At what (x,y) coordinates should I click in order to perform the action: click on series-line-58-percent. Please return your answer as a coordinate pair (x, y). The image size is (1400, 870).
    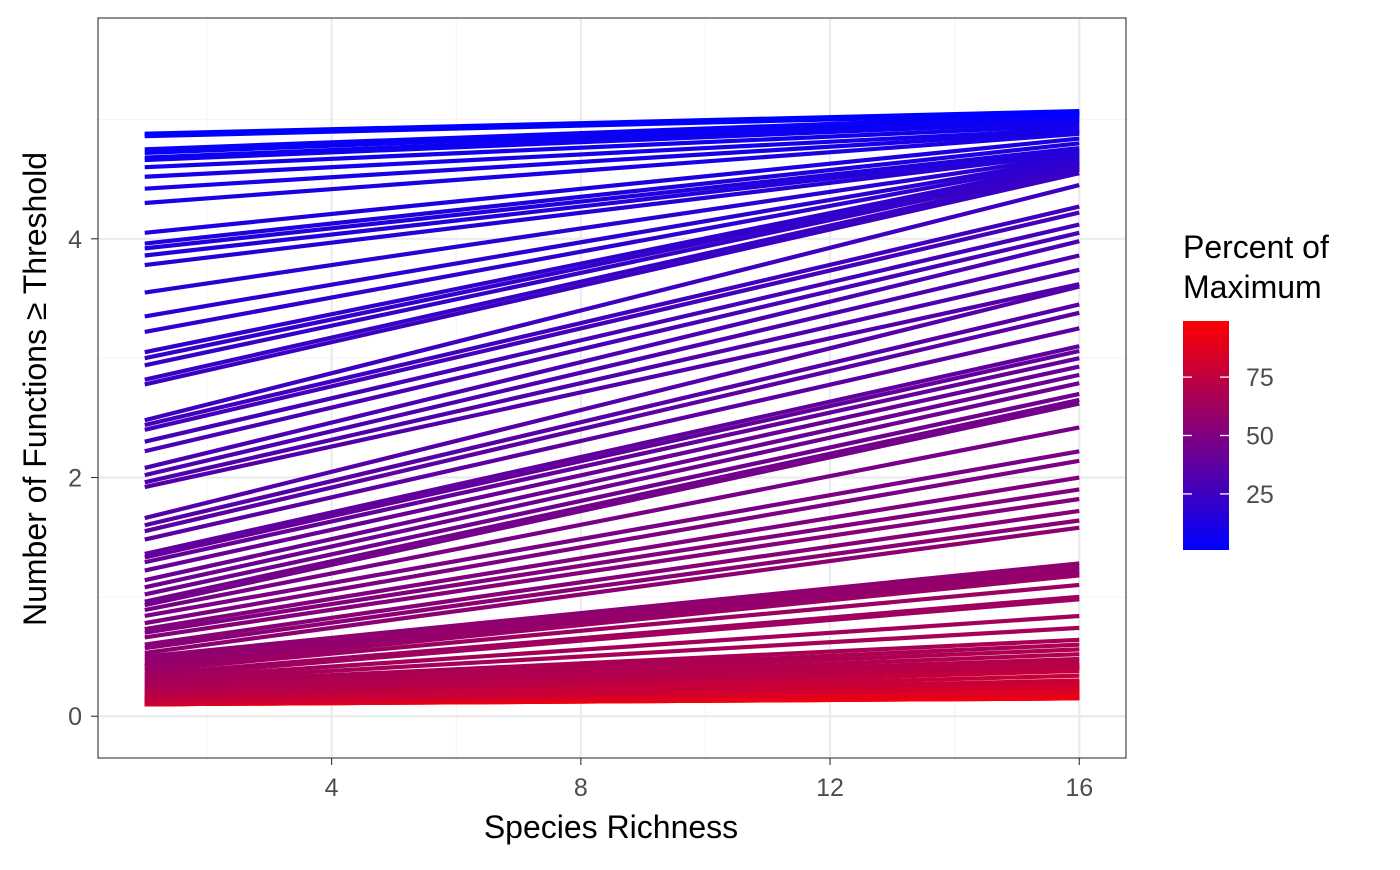
    Looking at the image, I should click on (612, 617).